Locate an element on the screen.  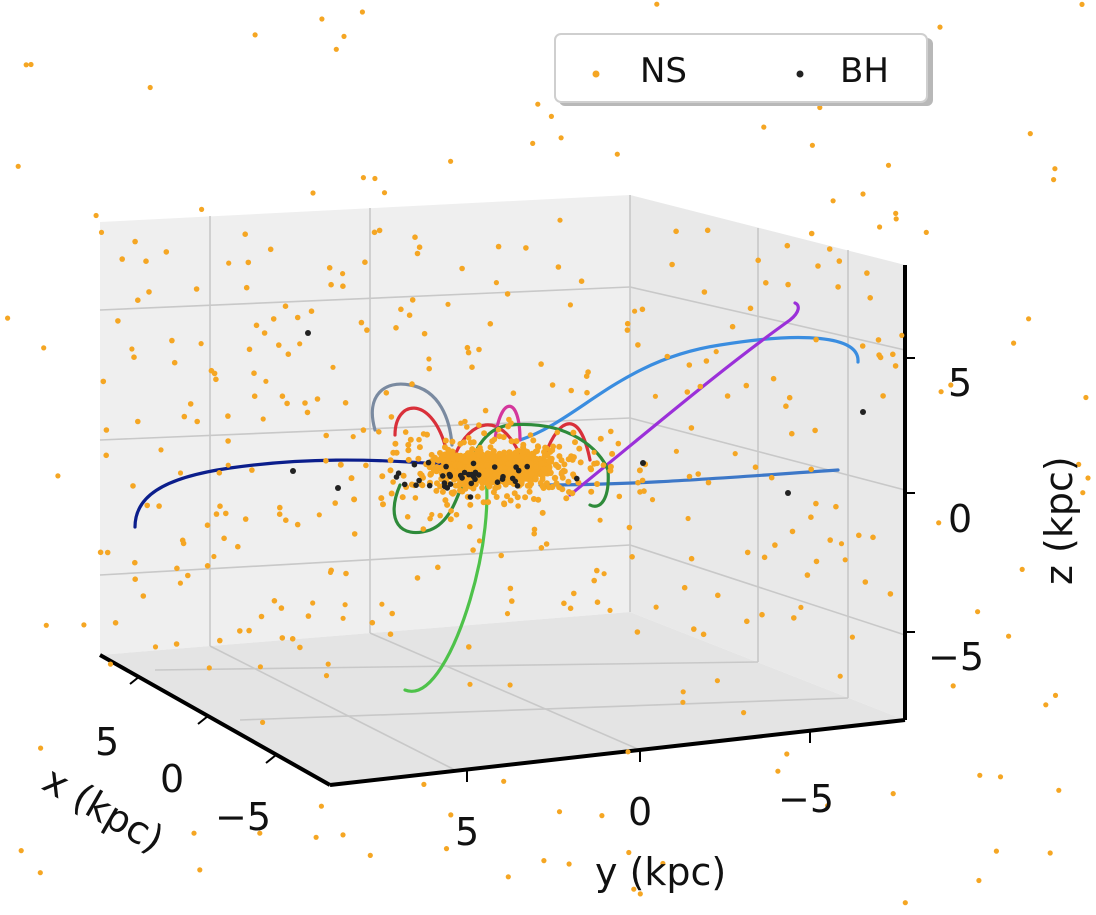
y-axis-label: y (kpc) is located at coordinates (660, 872).